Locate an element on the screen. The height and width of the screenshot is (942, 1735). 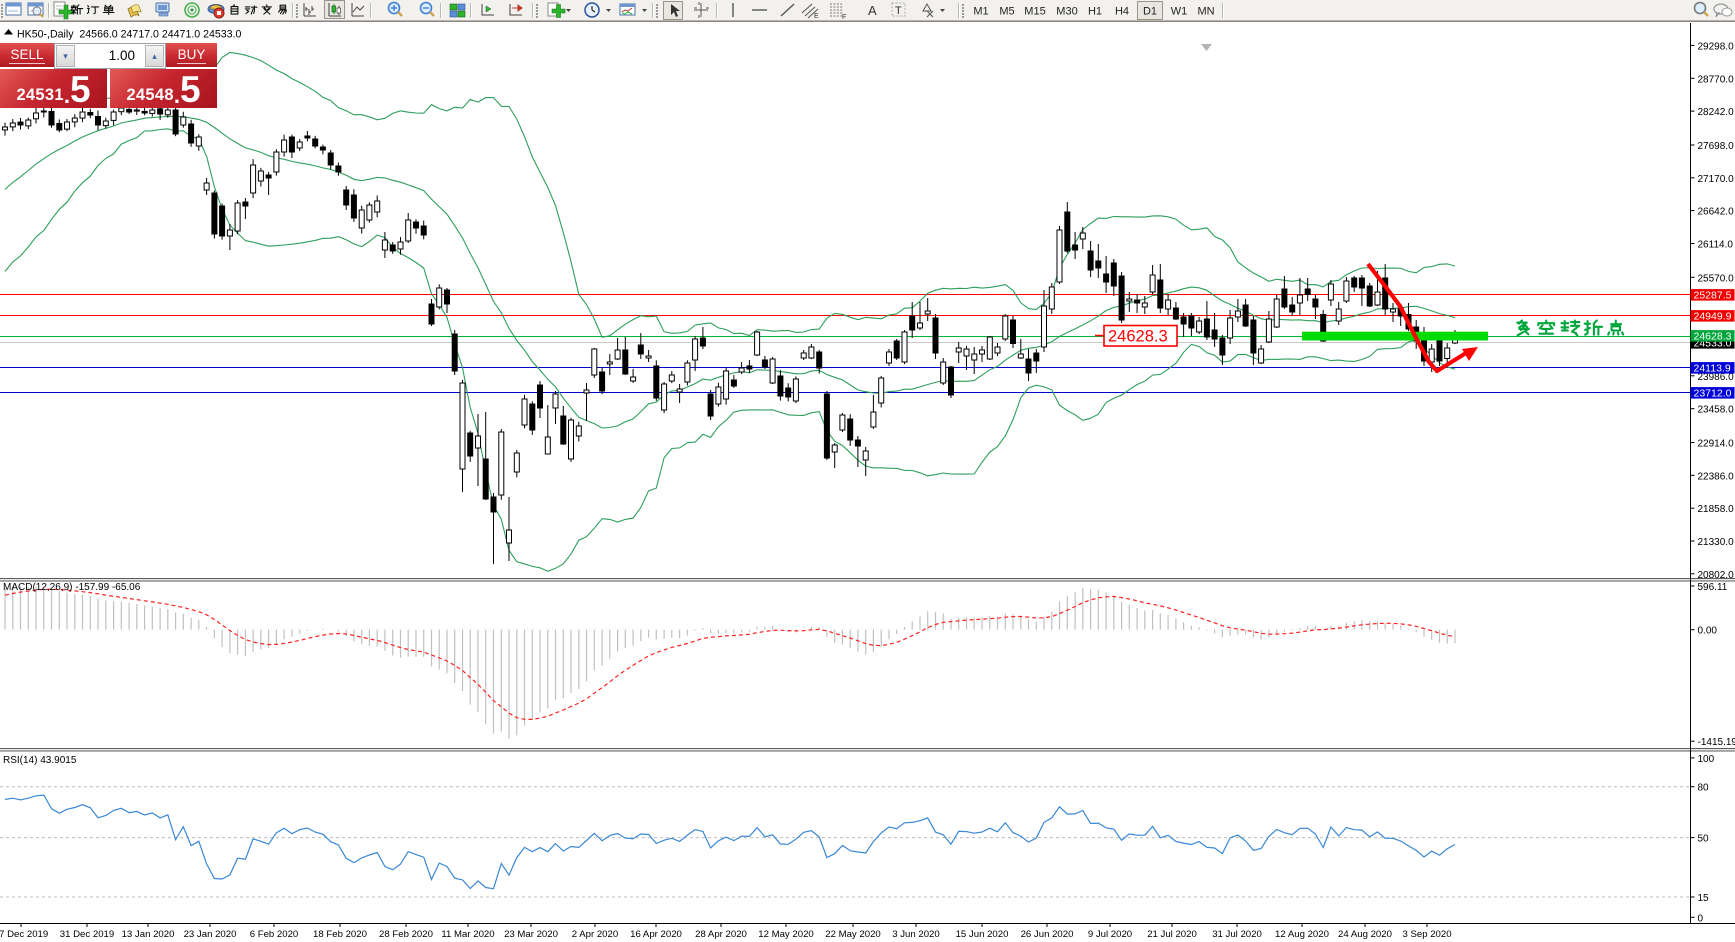
svg-text: 0.00 is located at coordinates (1708, 631).